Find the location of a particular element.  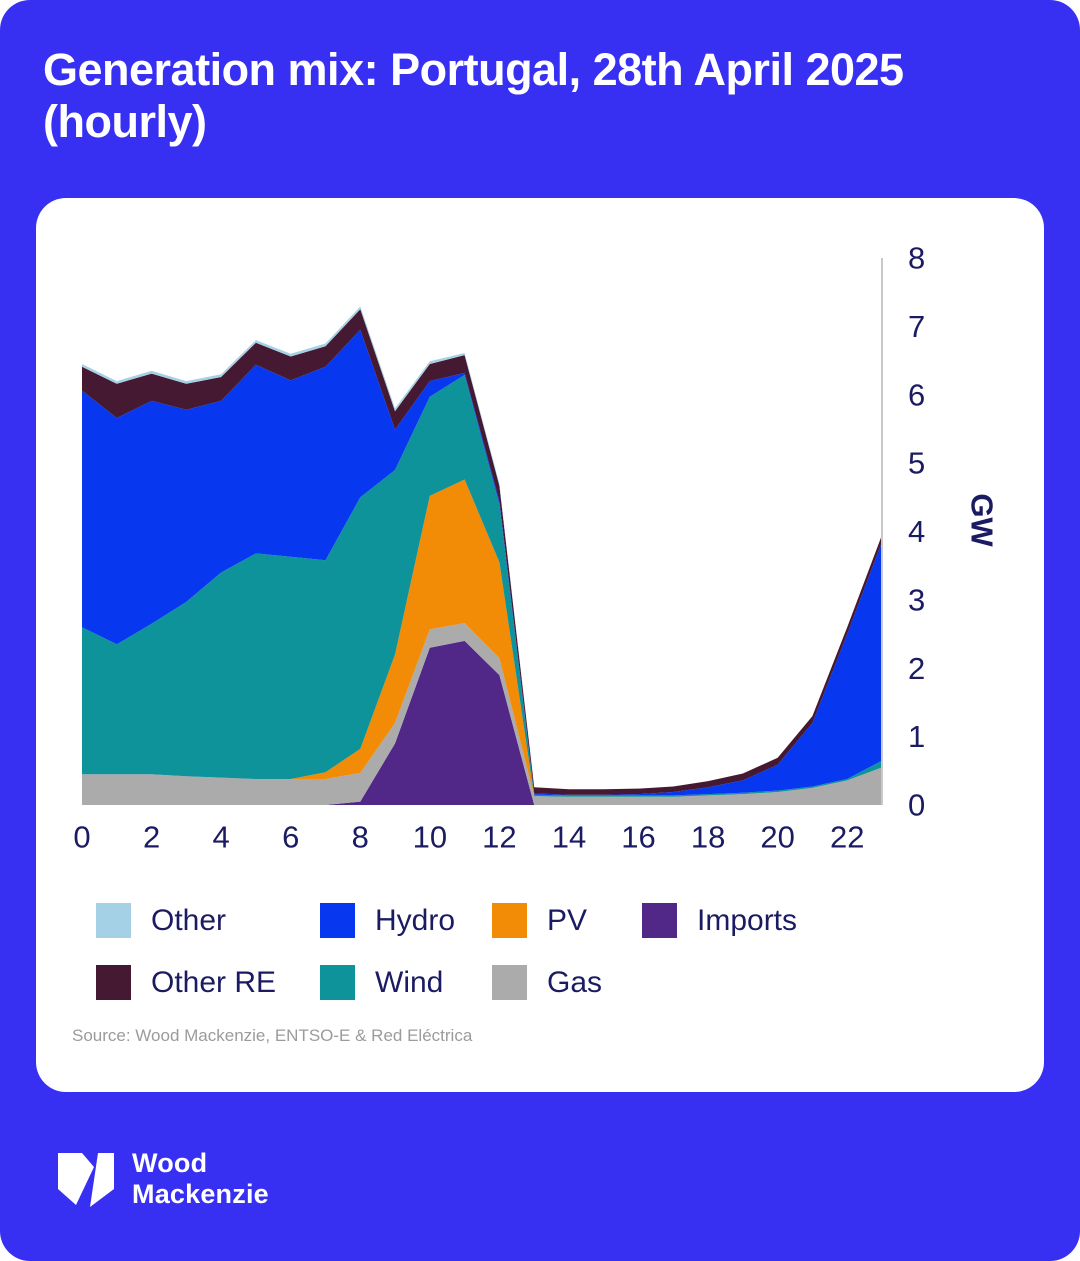

page-title-line2: (hourly) is located at coordinates (125, 122).